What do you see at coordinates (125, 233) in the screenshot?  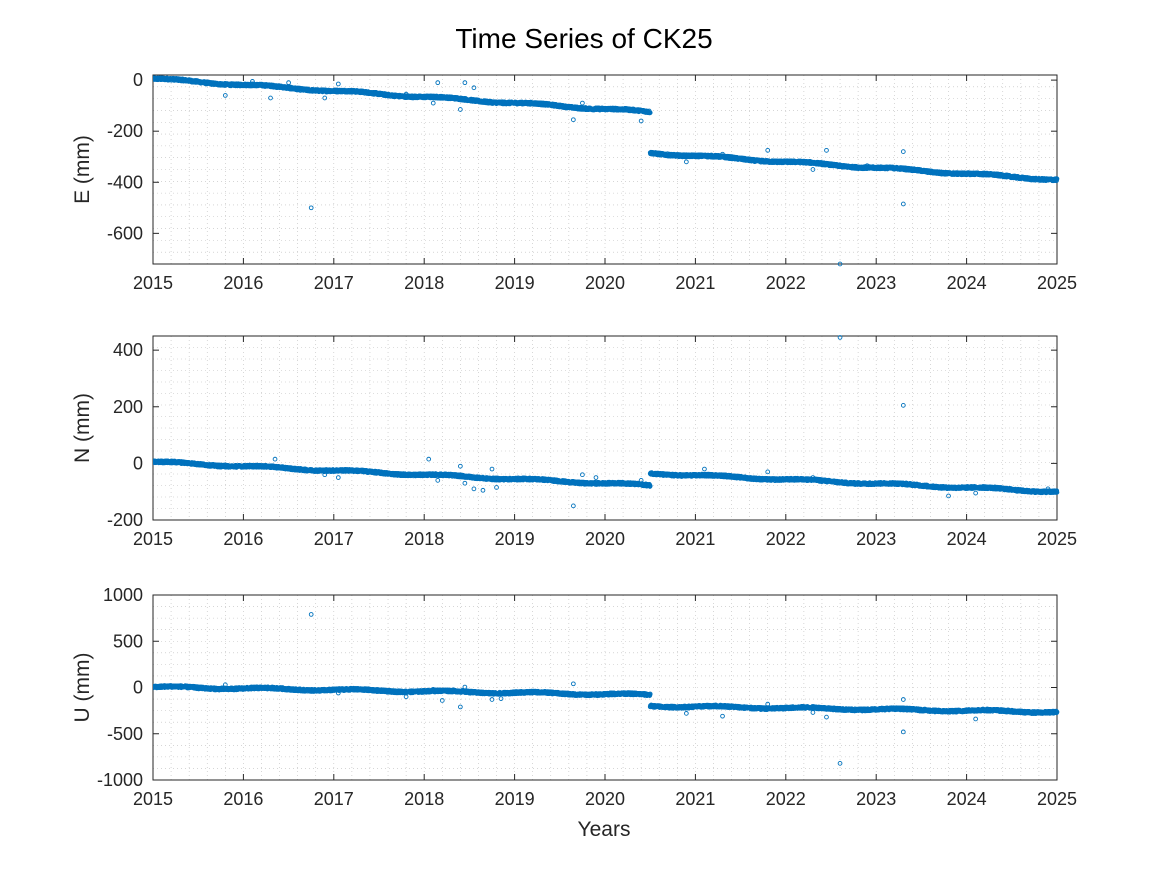 I see `y-tick-label: -600` at bounding box center [125, 233].